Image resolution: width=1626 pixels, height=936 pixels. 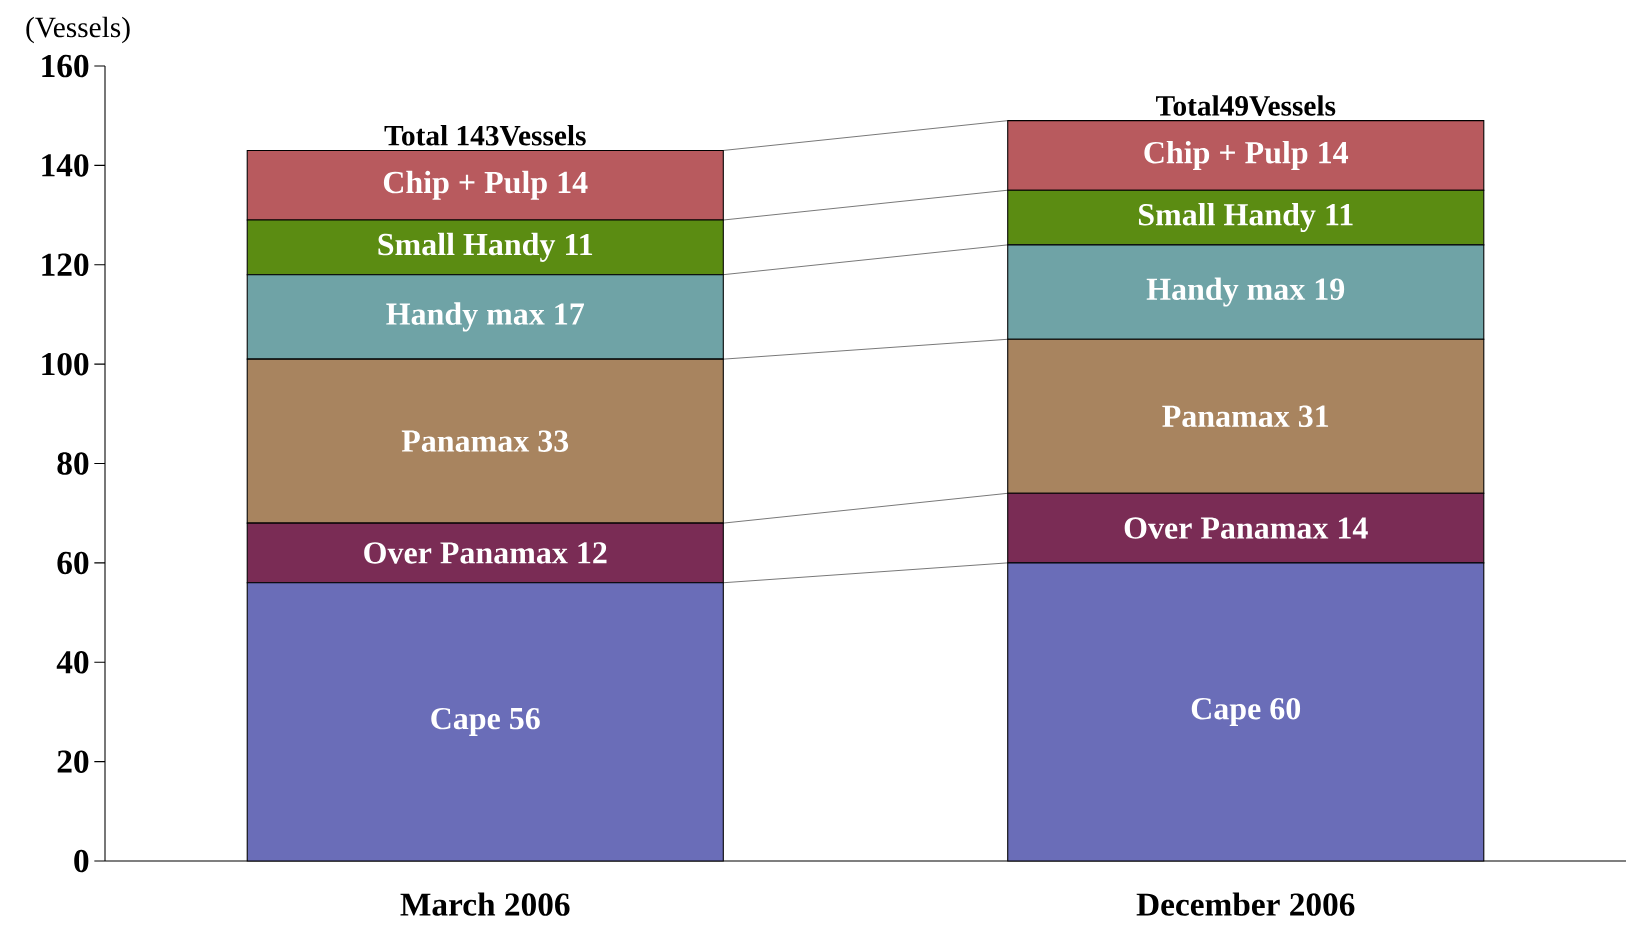 What do you see at coordinates (65, 165) in the screenshot?
I see `y-tick-label: 140` at bounding box center [65, 165].